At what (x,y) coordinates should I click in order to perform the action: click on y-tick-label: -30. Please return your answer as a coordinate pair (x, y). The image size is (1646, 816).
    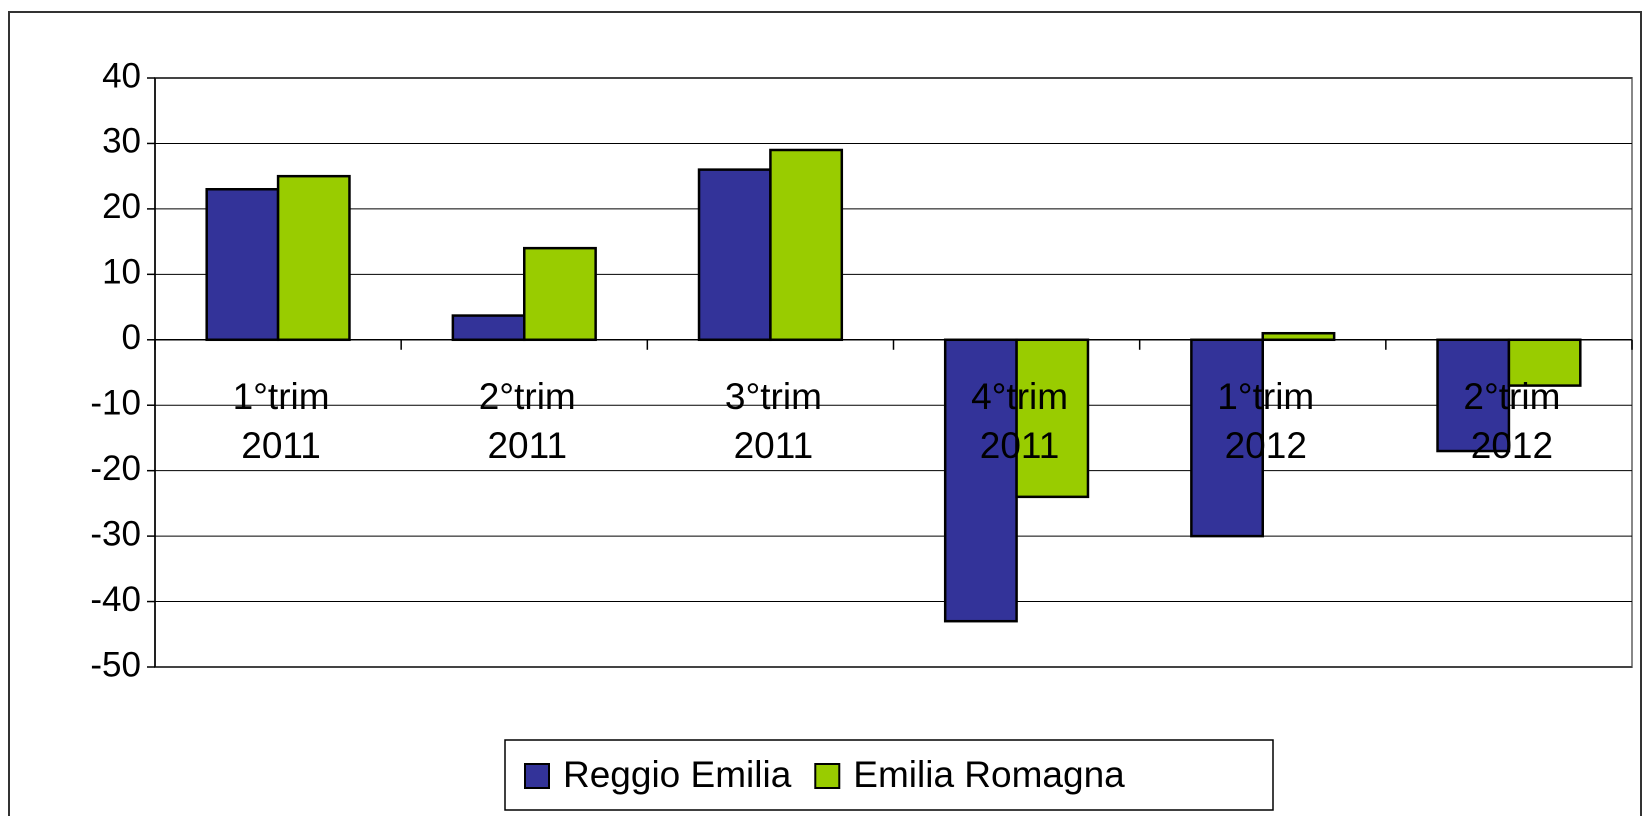
    Looking at the image, I should click on (115, 533).